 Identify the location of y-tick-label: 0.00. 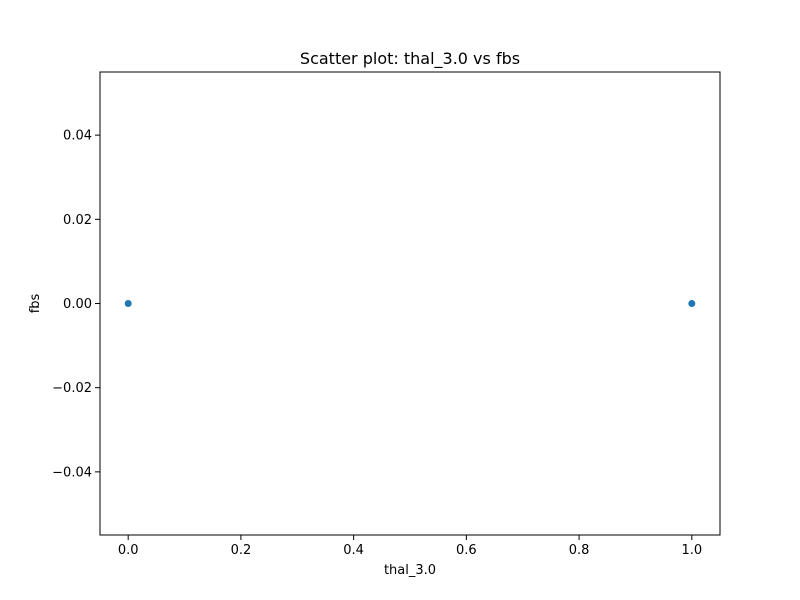
(77, 304).